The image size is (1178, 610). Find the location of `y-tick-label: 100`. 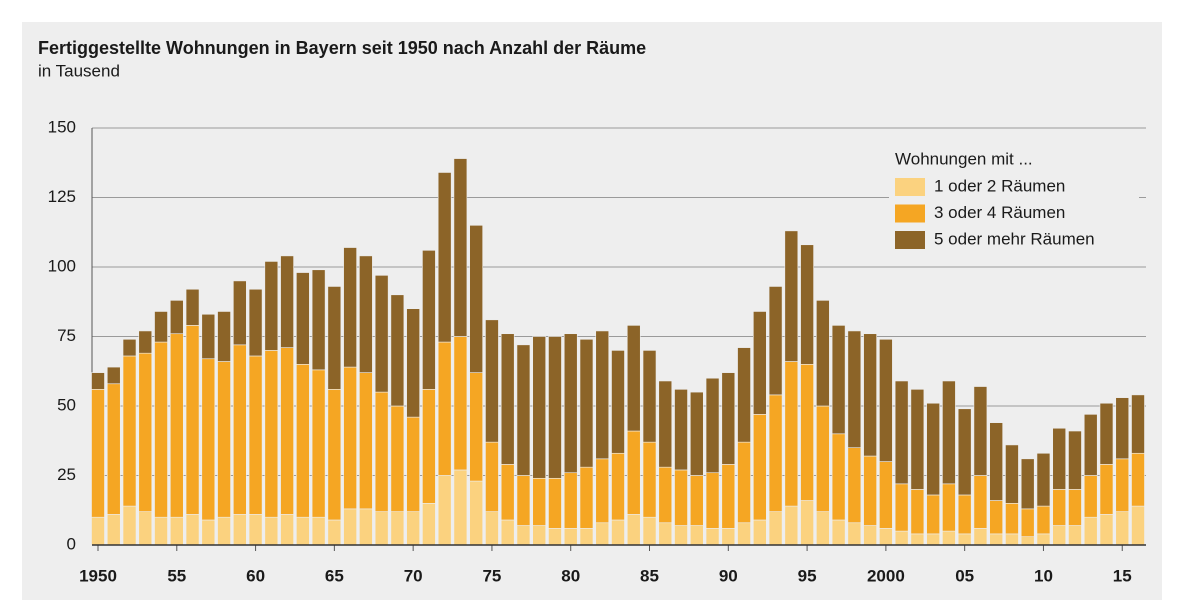

y-tick-label: 100 is located at coordinates (62, 265).